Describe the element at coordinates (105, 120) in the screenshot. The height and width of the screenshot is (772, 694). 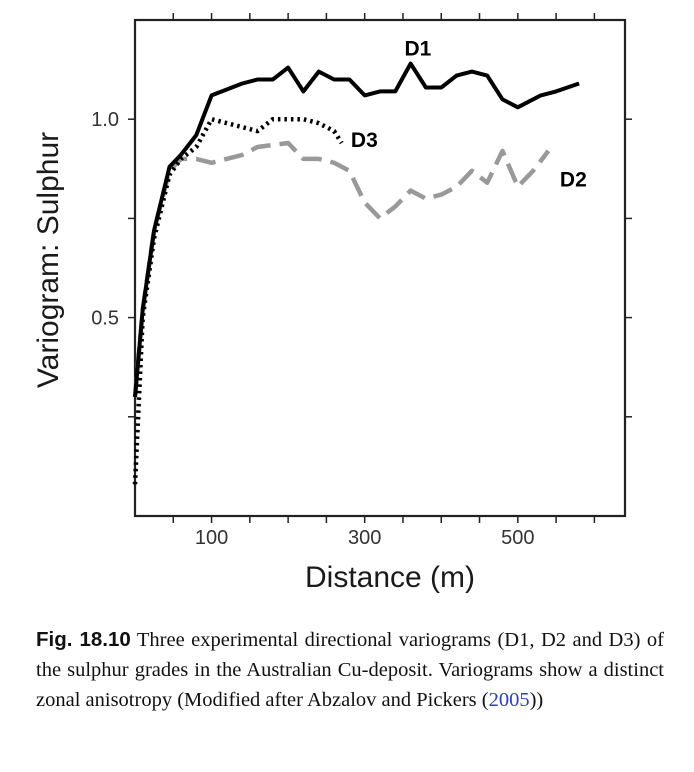
I see `y-tick-label: 1.0` at that location.